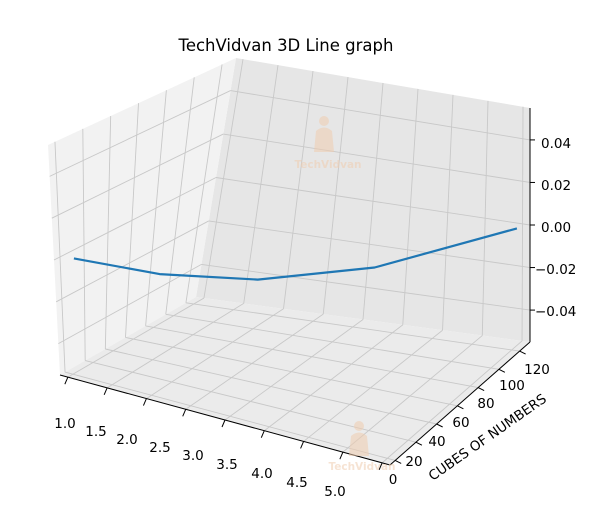 This screenshot has width=615, height=526. What do you see at coordinates (393, 480) in the screenshot?
I see `y-tick-label: 0` at bounding box center [393, 480].